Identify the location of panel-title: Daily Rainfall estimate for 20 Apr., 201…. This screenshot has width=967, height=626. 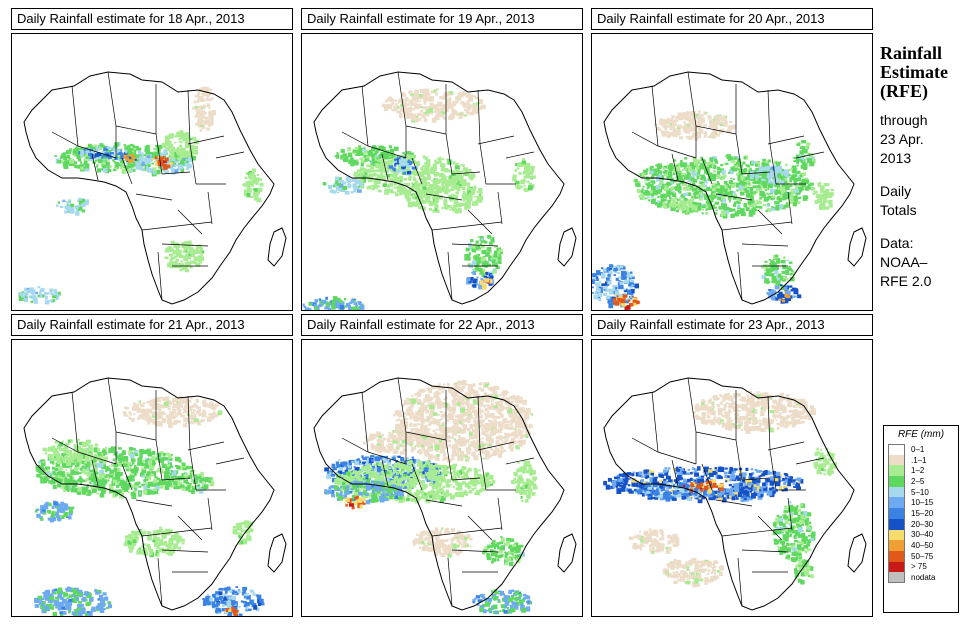
(732, 19).